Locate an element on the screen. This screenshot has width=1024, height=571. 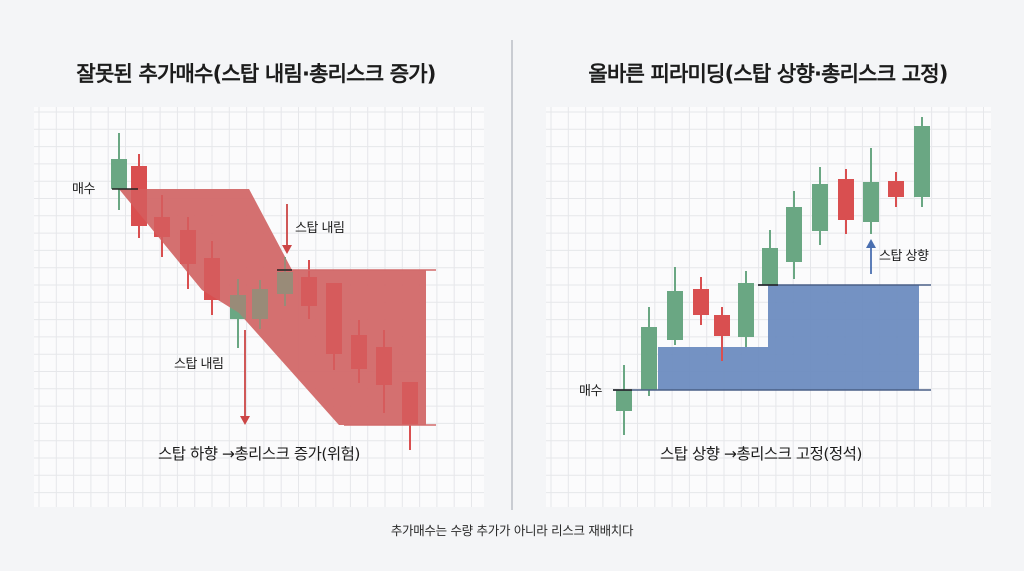
right-chart-title: 올바른 피라미딩(스탑 상향·총리스크 고정) is located at coordinates (768, 74).